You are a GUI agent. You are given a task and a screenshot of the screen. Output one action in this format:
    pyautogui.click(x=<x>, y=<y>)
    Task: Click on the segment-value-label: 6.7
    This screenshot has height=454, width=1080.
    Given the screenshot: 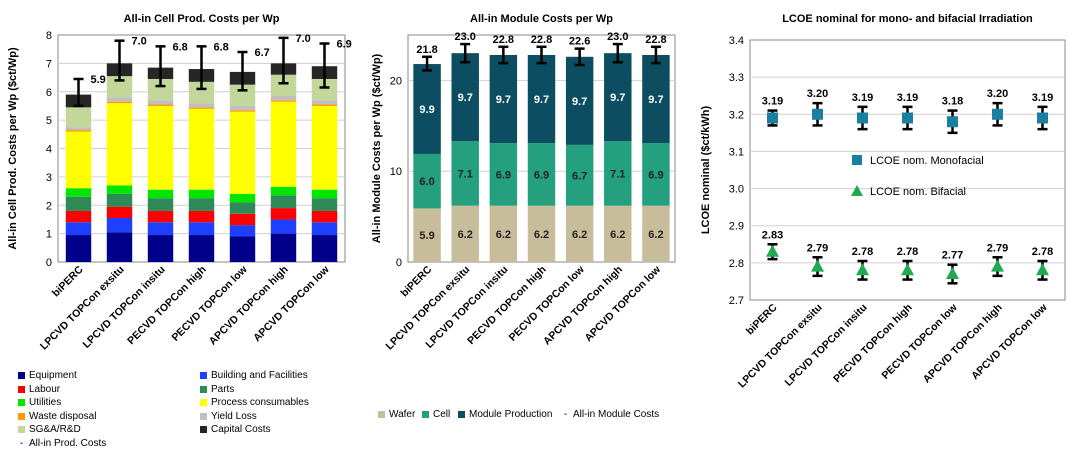 What is the action you would take?
    pyautogui.click(x=579, y=176)
    